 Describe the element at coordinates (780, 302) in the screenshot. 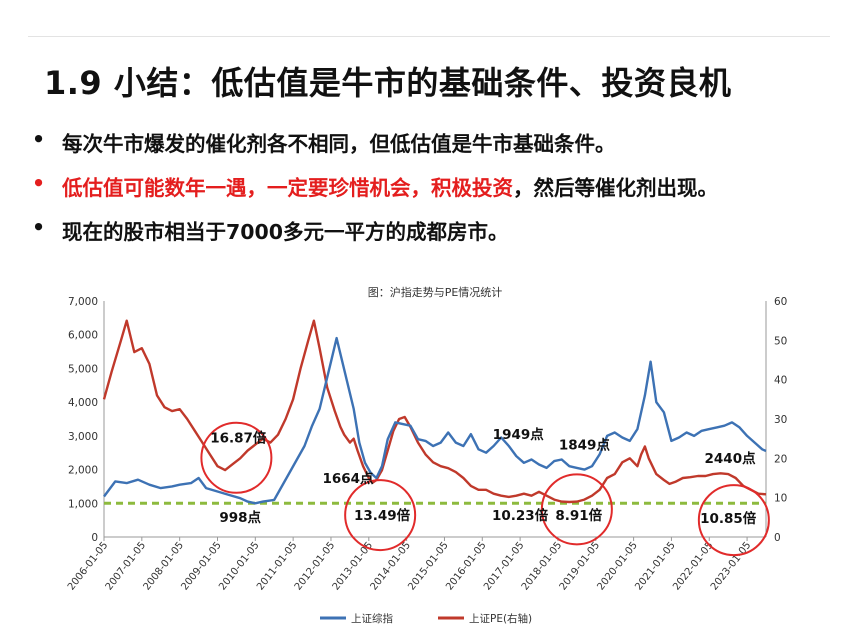

I see `y-right-tick-label: 60` at that location.